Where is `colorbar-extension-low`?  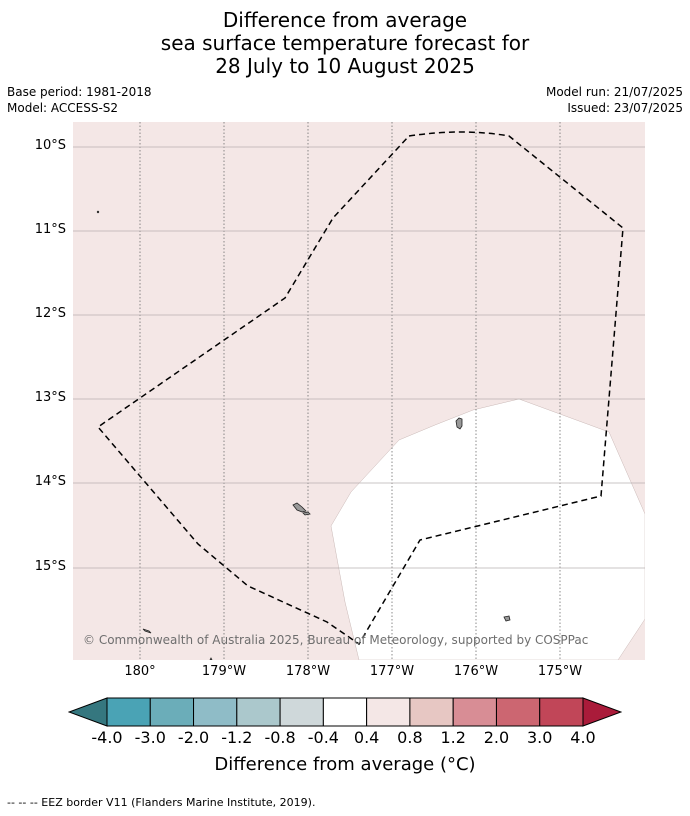 colorbar-extension-low is located at coordinates (88, 712).